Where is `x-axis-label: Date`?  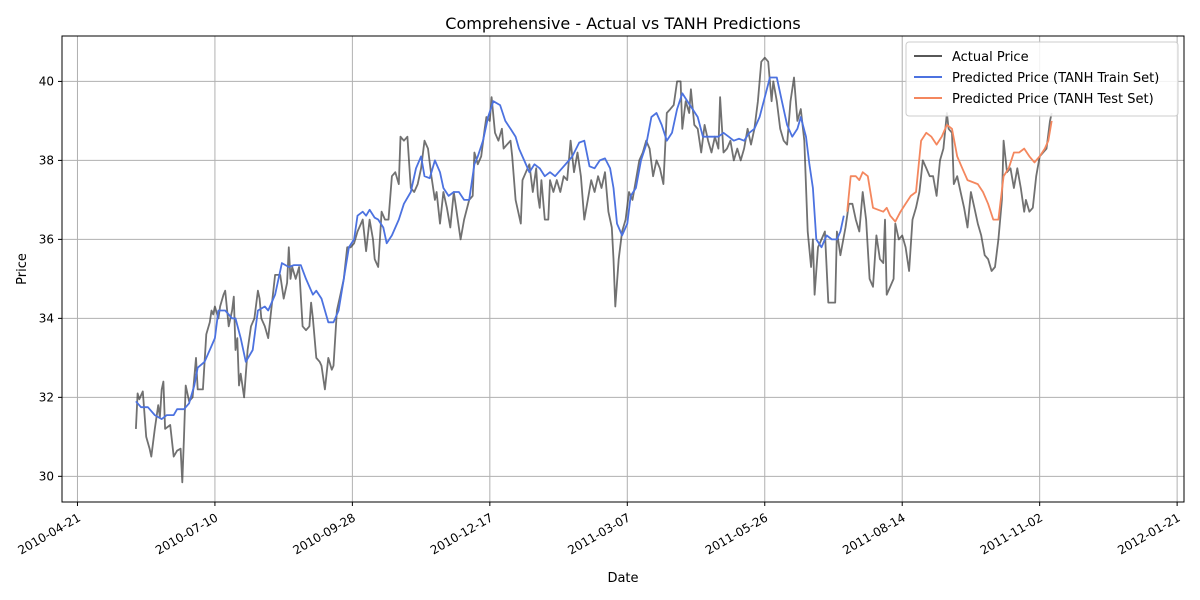
x-axis-label: Date is located at coordinates (622, 578).